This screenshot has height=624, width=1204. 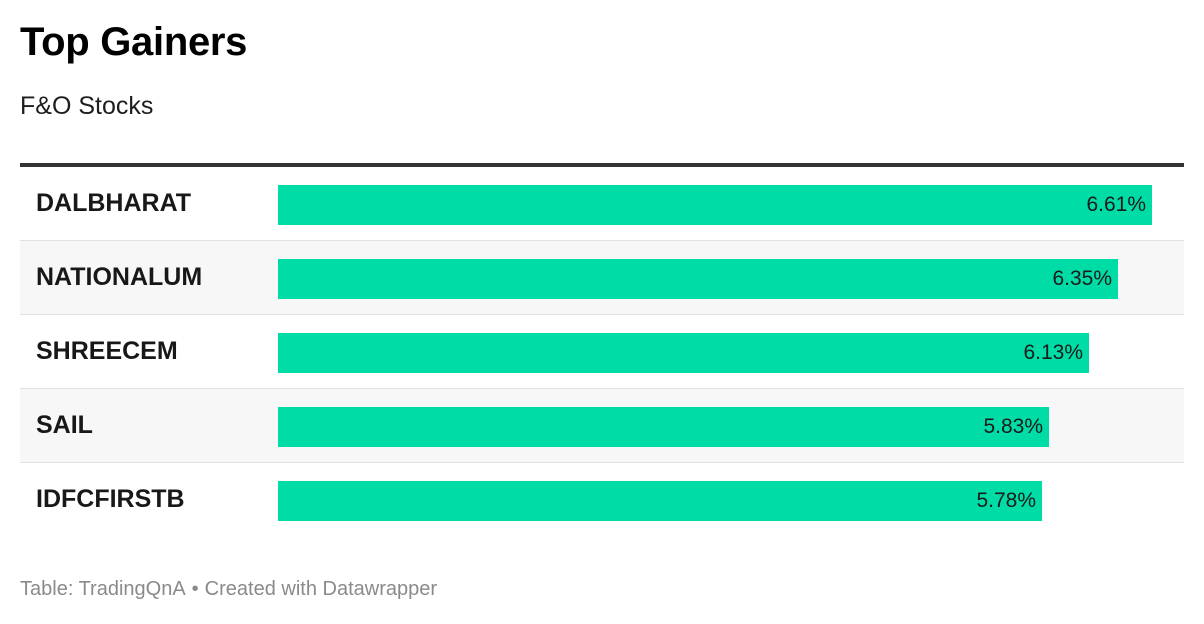 I want to click on bar-track: 5.78%, so click(x=715, y=501).